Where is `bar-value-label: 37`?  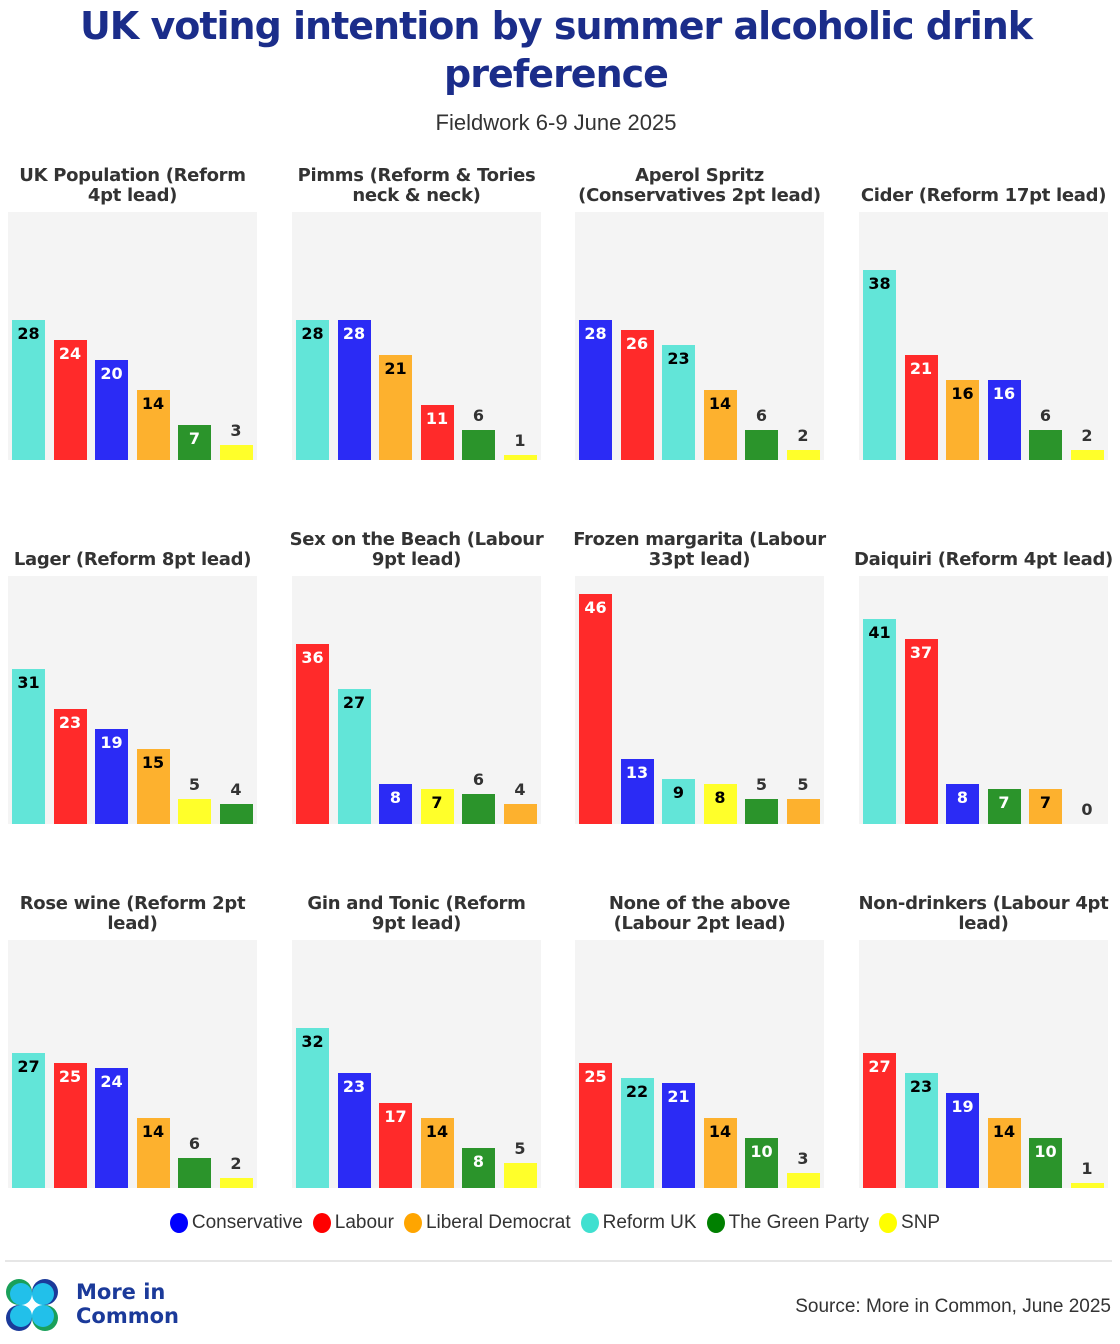 bar-value-label: 37 is located at coordinates (921, 652).